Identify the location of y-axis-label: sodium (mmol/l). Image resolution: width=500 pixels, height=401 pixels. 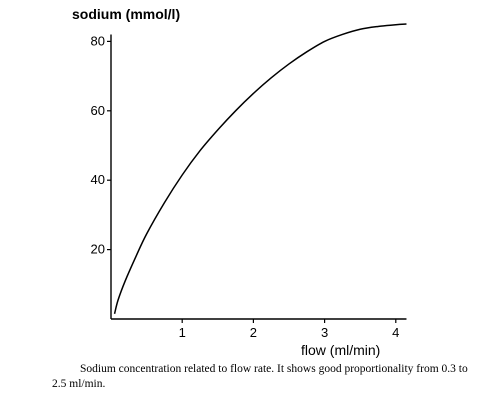
(126, 14).